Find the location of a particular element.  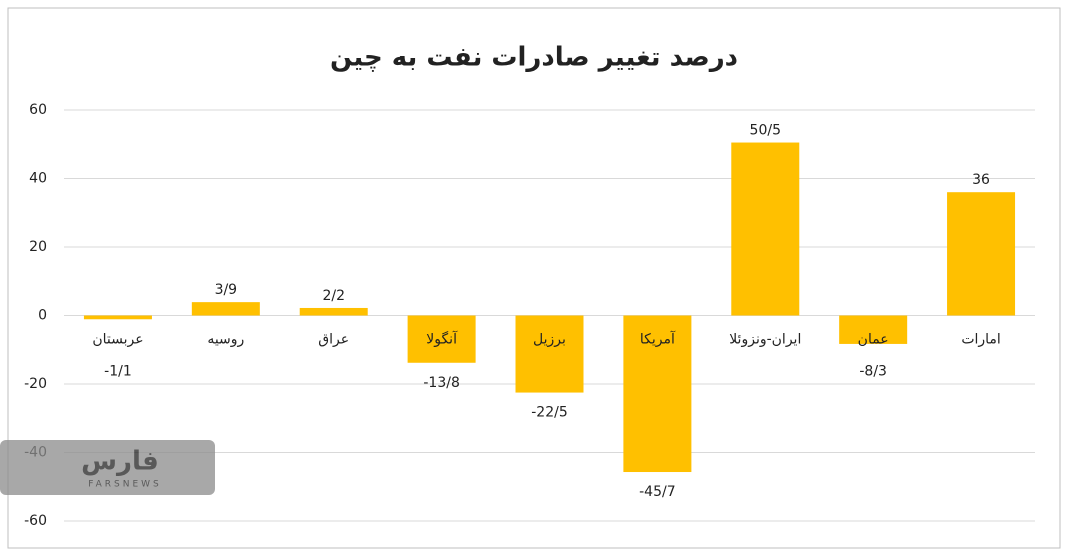

y-tick-label: 0 is located at coordinates (42, 316).